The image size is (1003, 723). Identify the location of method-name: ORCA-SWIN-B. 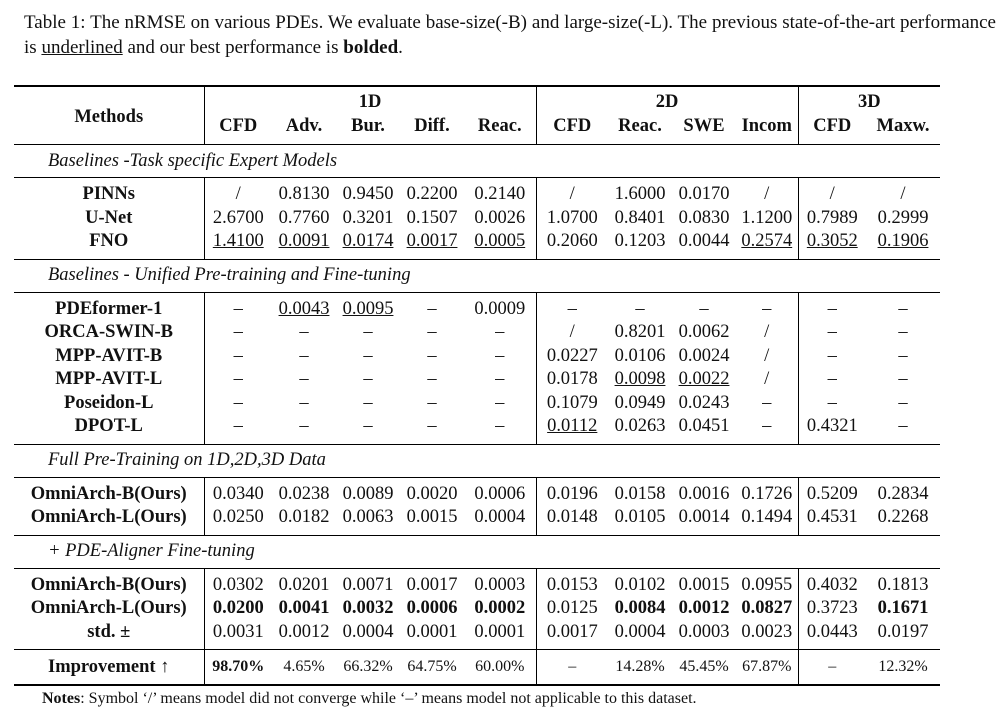
(108, 332).